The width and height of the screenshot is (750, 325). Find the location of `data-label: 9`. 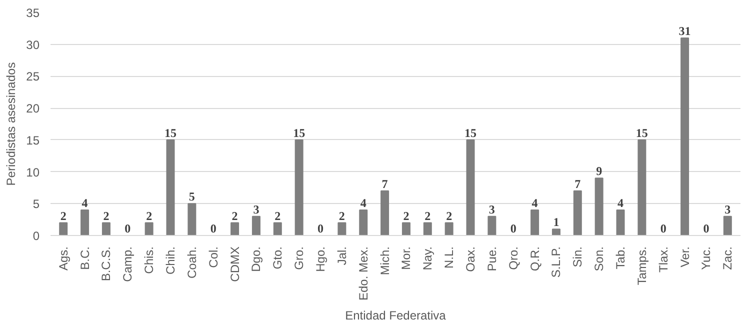

data-label: 9 is located at coordinates (599, 171).